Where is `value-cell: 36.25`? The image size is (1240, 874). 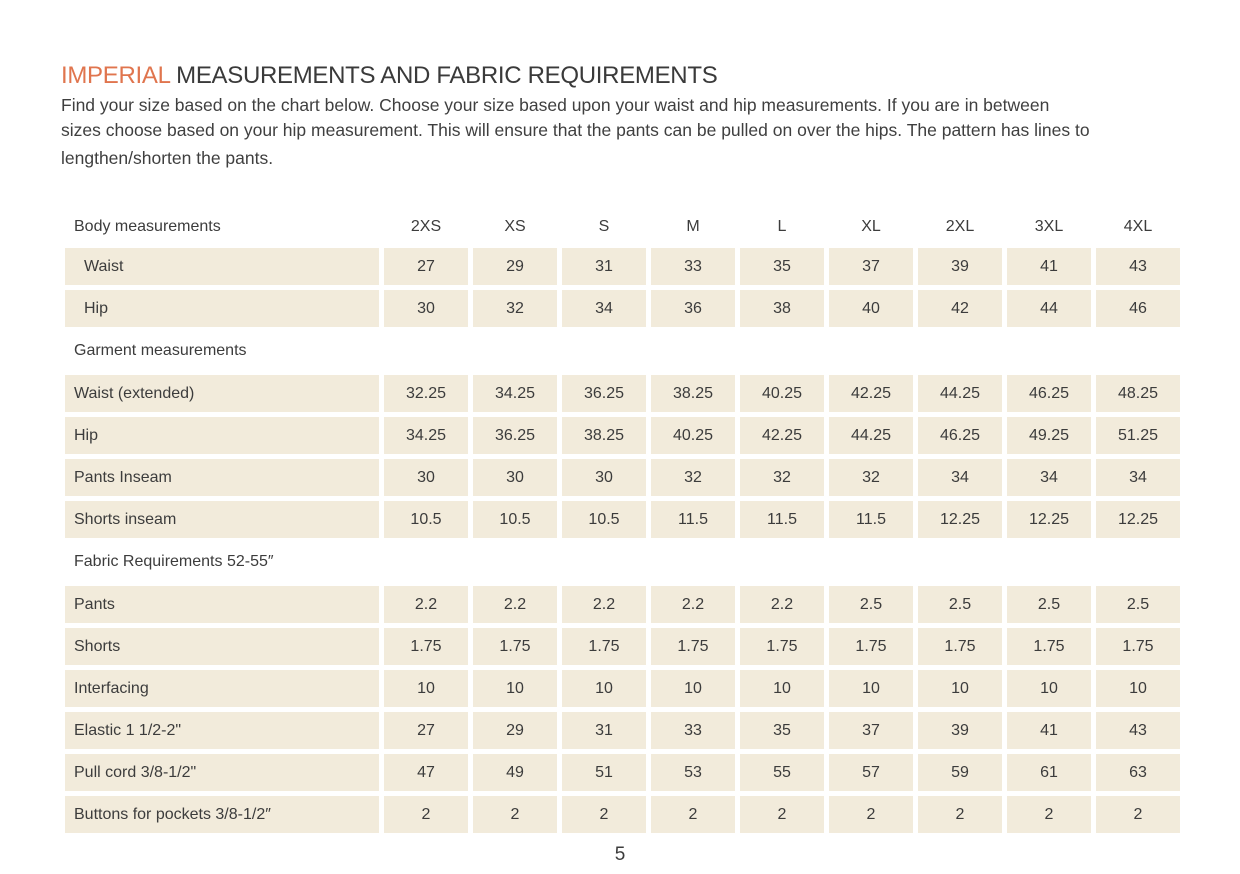
value-cell: 36.25 is located at coordinates (604, 393).